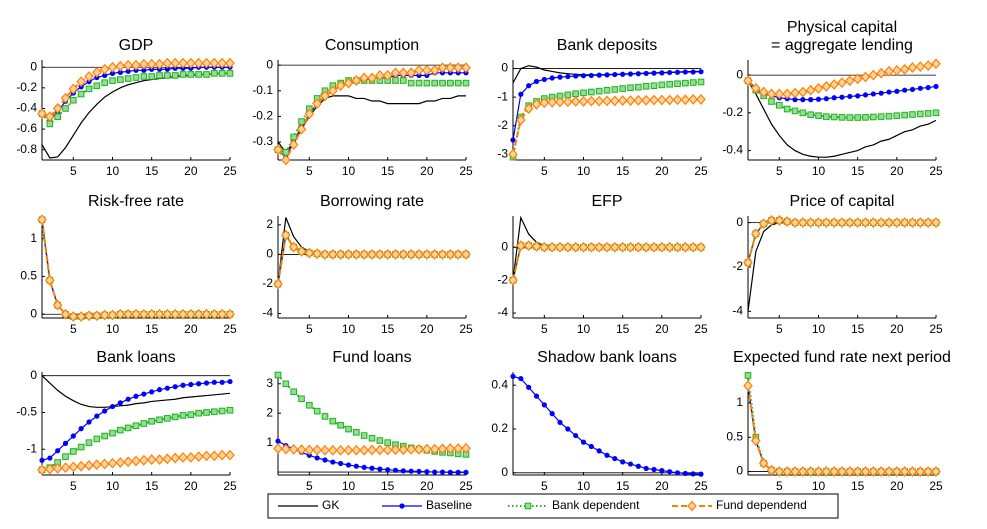  I want to click on y-tick-label: -1, so click(31, 448).